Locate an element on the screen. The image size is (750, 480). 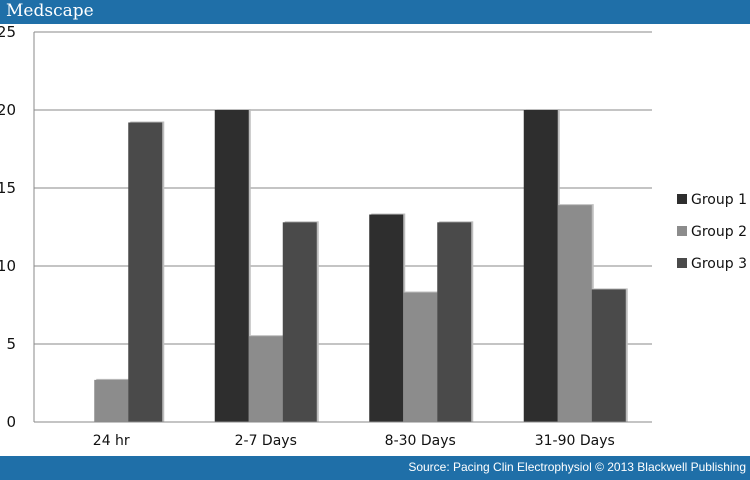
x-axis-labels: 24 hr 2-7 Days 8-30 Days 31-90 Days is located at coordinates (354, 441).